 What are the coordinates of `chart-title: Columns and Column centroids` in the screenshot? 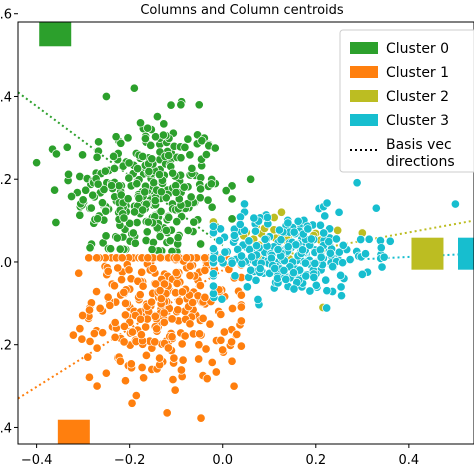 It's located at (242, 10).